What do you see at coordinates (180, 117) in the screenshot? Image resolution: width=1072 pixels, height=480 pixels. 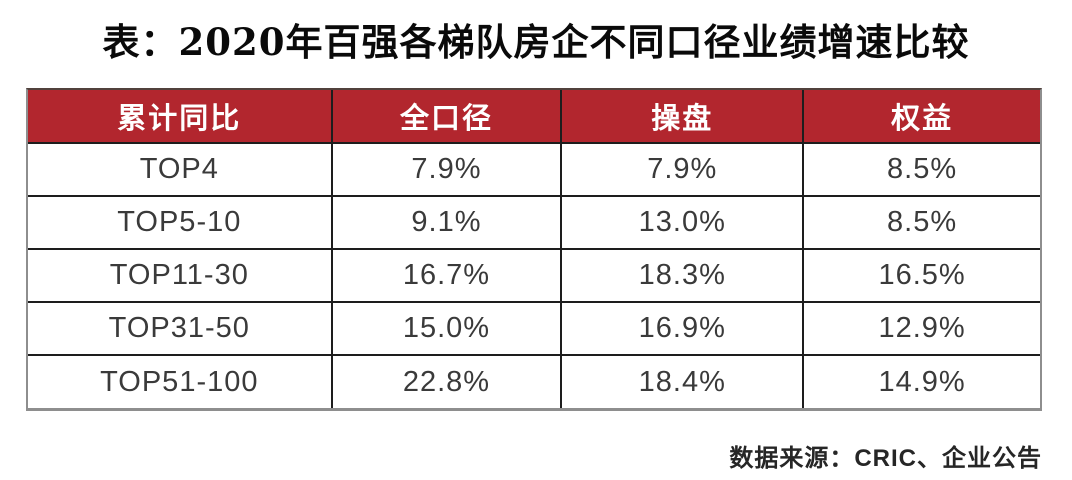 I see `header-cell-yoy: 累计同比` at bounding box center [180, 117].